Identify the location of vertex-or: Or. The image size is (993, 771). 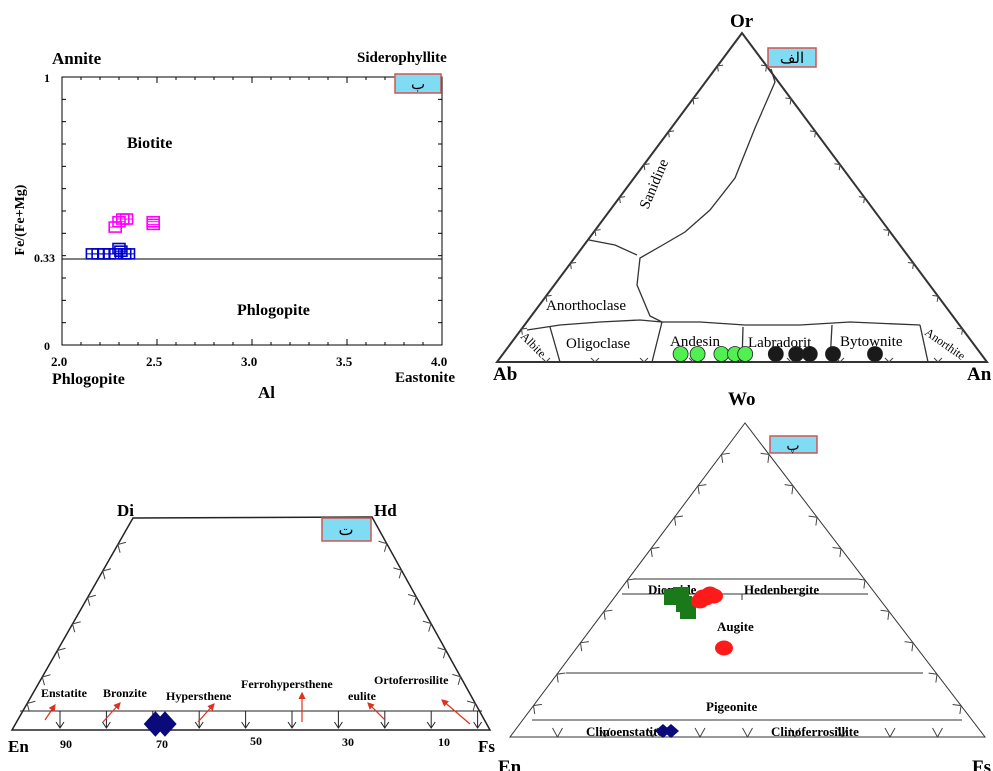
(742, 21).